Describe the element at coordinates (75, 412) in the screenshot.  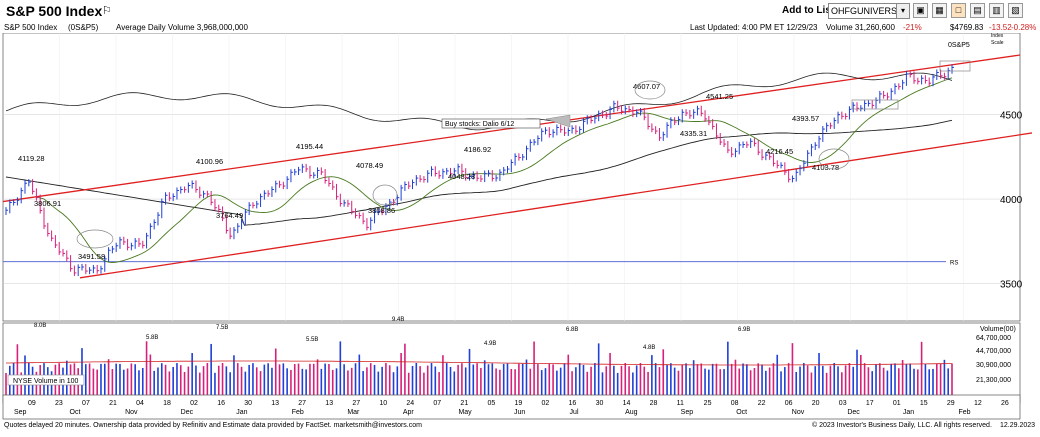
I see `x-month-label: Oct` at that location.